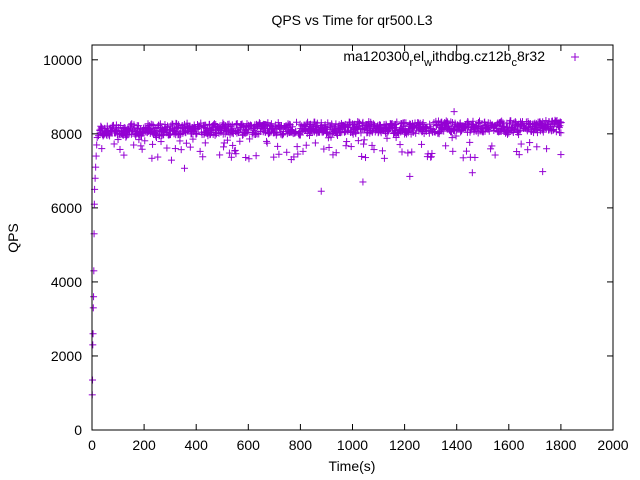 Image resolution: width=640 pixels, height=480 pixels. Describe the element at coordinates (358, 445) in the screenshot. I see `x-tick-labels: 0 200 400 600 800 1000 1200 1400 1600 1800 2000` at that location.